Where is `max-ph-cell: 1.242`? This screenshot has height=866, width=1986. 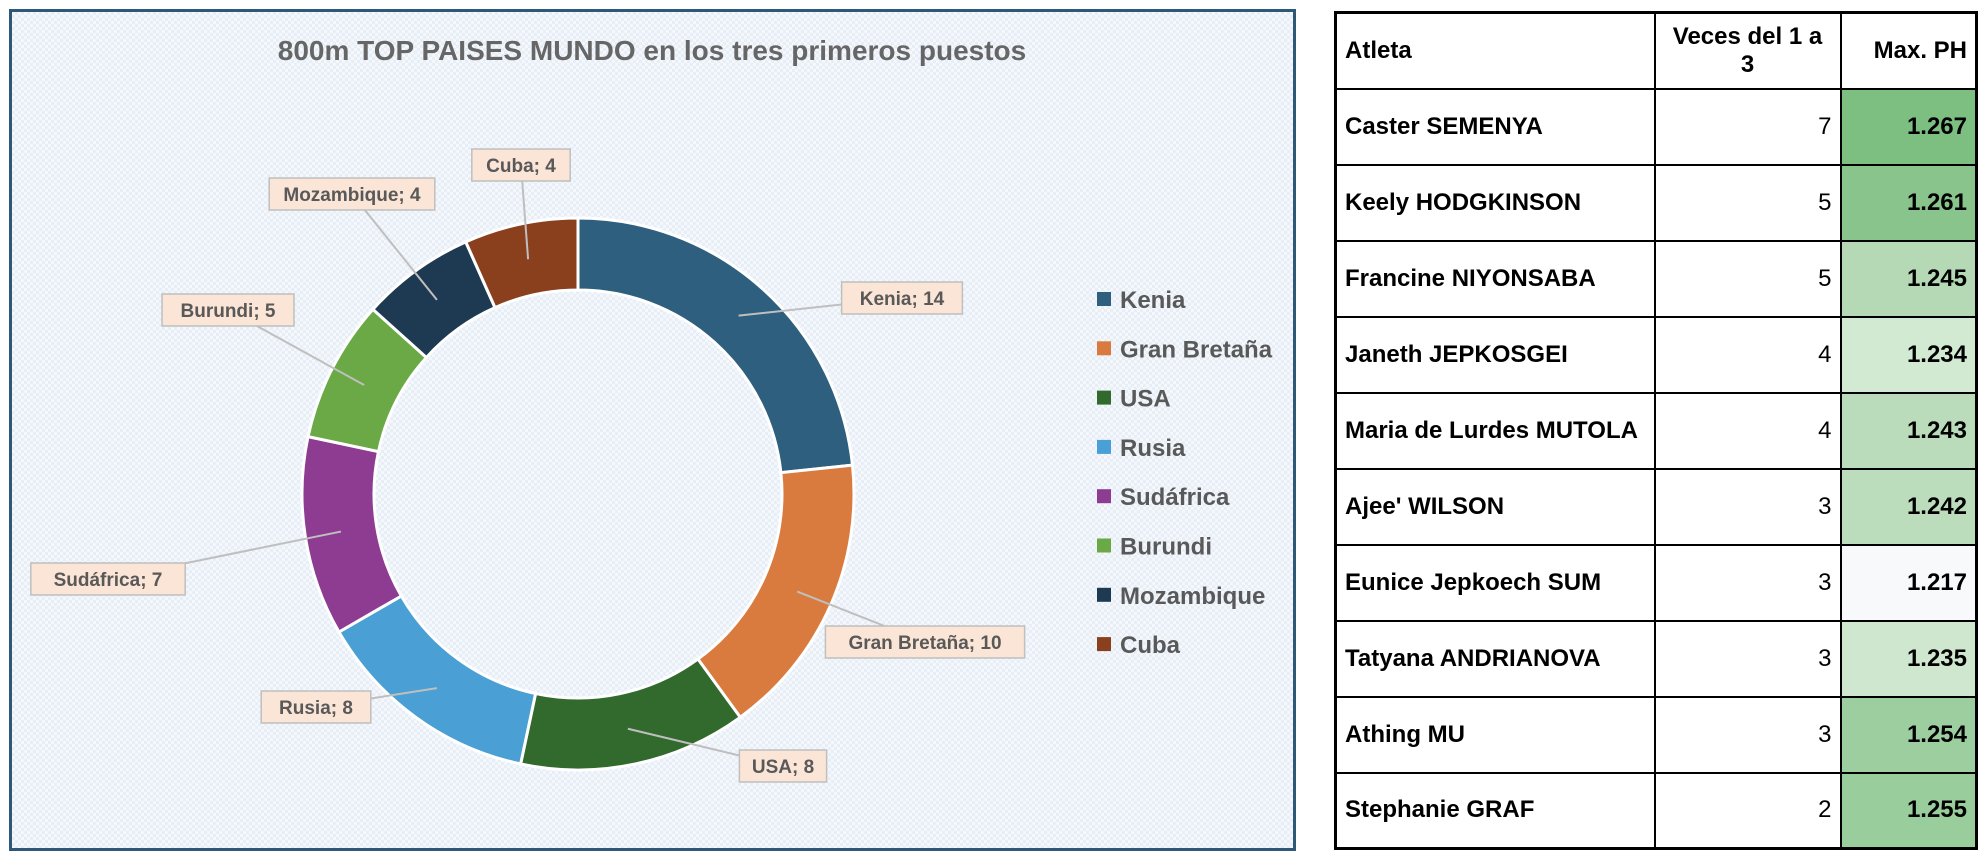
max-ph-cell: 1.242 is located at coordinates (1908, 506).